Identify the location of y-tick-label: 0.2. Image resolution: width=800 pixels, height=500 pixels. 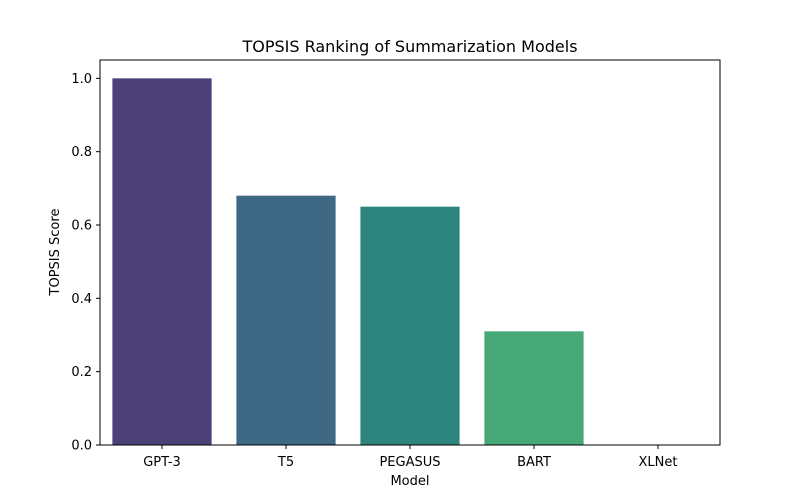
(81, 372).